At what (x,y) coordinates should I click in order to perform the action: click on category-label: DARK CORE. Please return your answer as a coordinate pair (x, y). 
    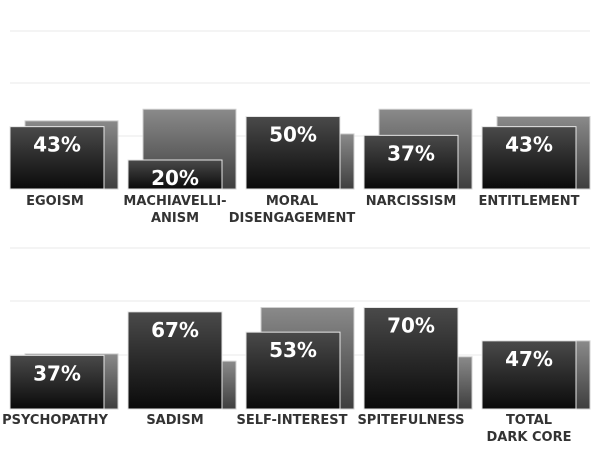
    Looking at the image, I should click on (529, 437).